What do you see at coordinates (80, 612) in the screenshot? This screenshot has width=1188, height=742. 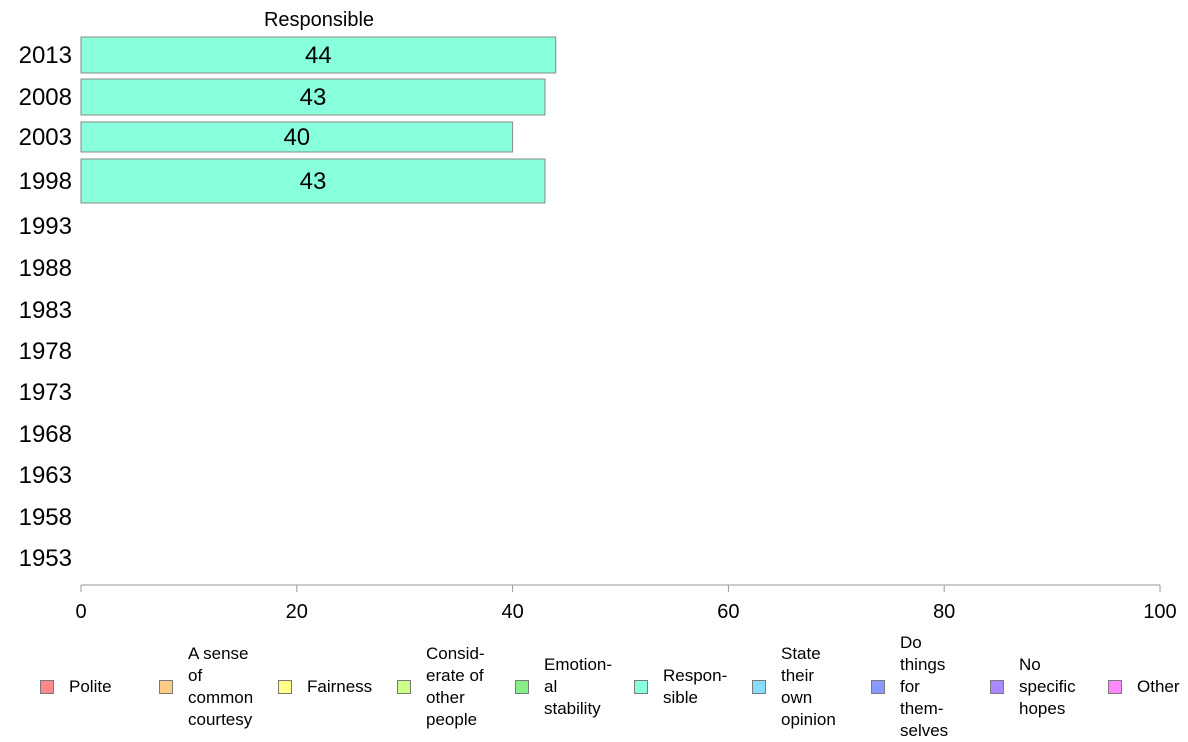 I see `x-tick-label: 0` at bounding box center [80, 612].